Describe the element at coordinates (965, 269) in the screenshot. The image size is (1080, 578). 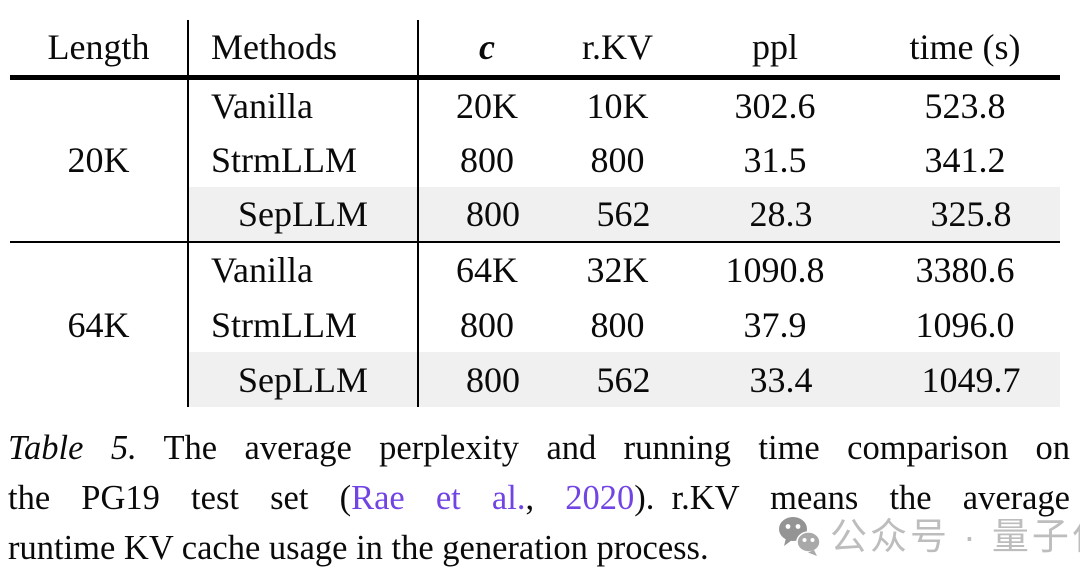
I see `time-value: 3380.6` at that location.